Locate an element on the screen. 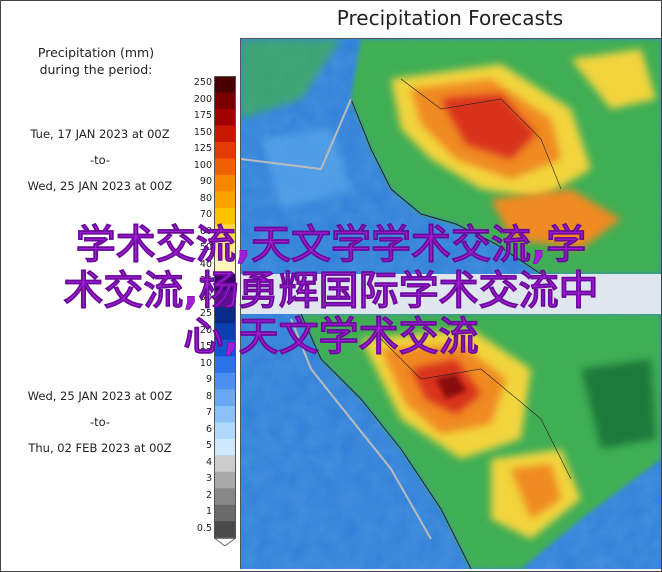 The image size is (662, 572). colorbar-tick-label: 80 is located at coordinates (205, 198).